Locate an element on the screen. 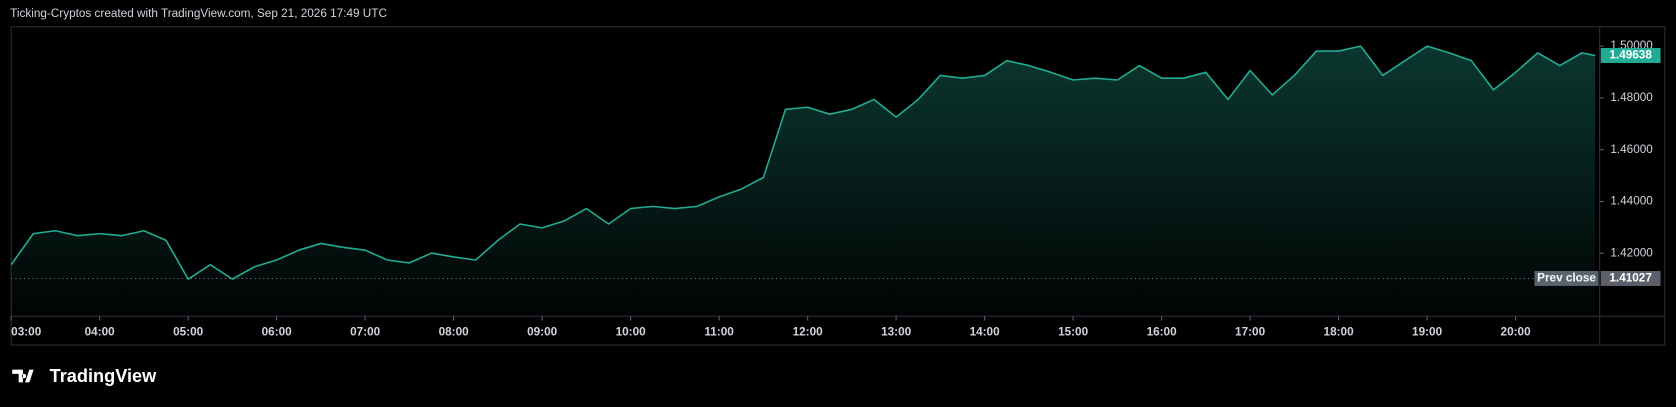 The image size is (1676, 407). x-tick-label: 12:00 is located at coordinates (808, 331).